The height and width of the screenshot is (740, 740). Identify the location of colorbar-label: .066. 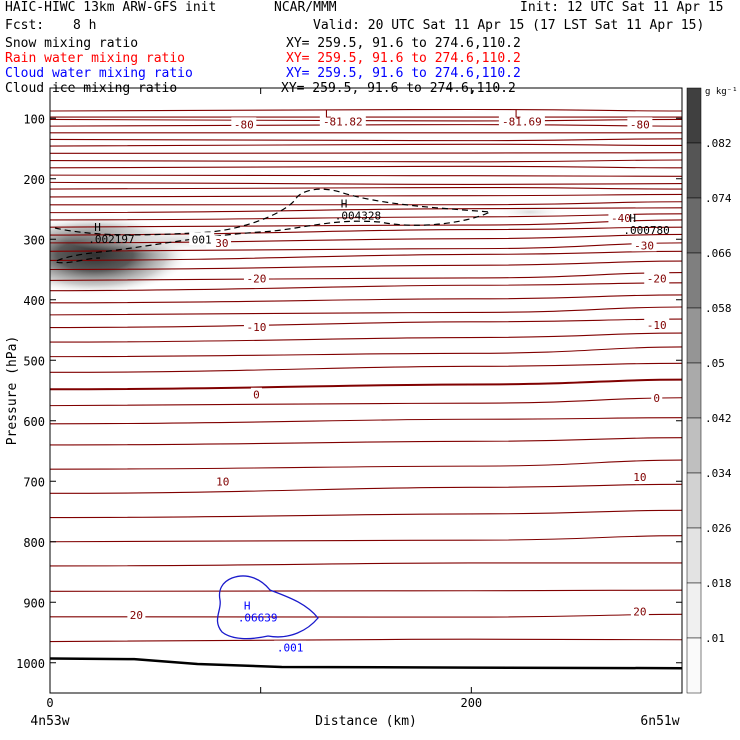
(718, 253).